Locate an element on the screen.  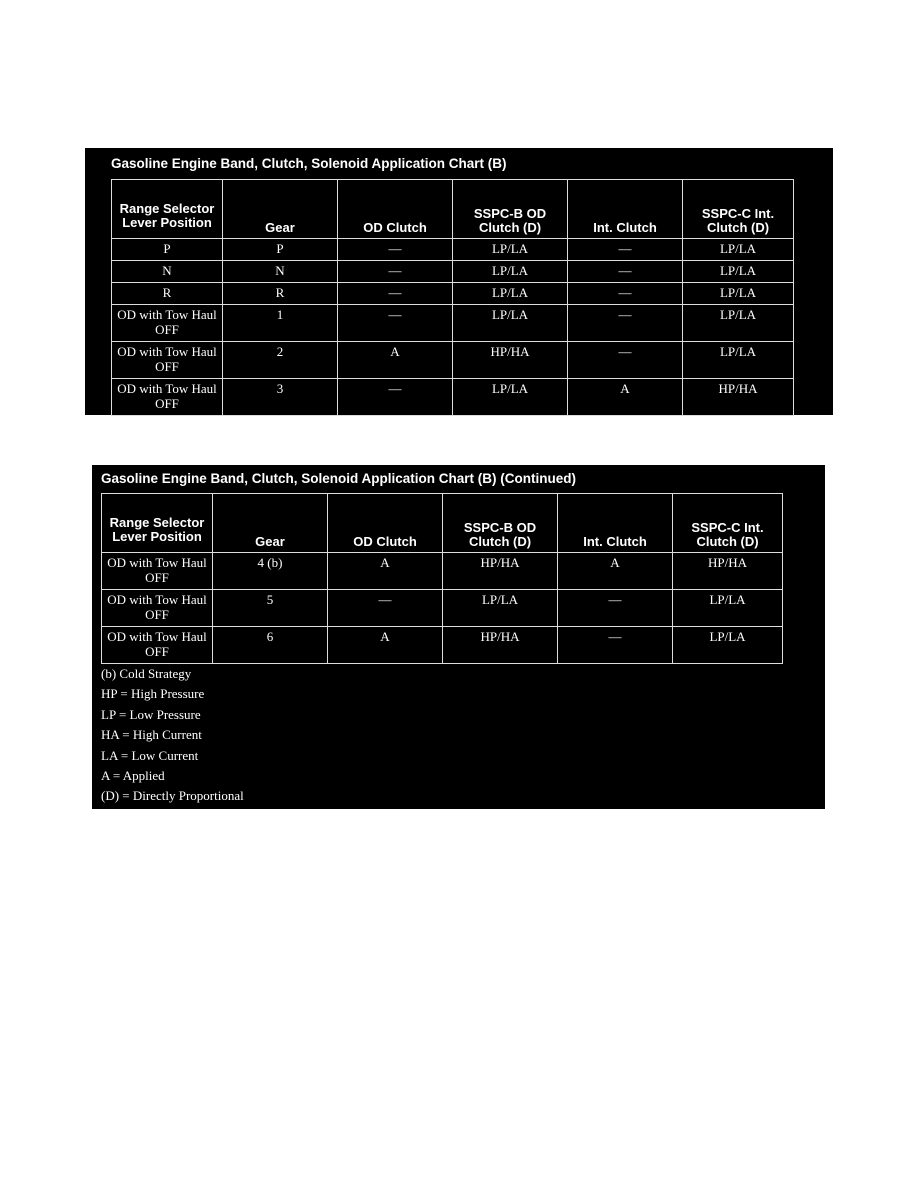
table-cell: 6 is located at coordinates (270, 645).